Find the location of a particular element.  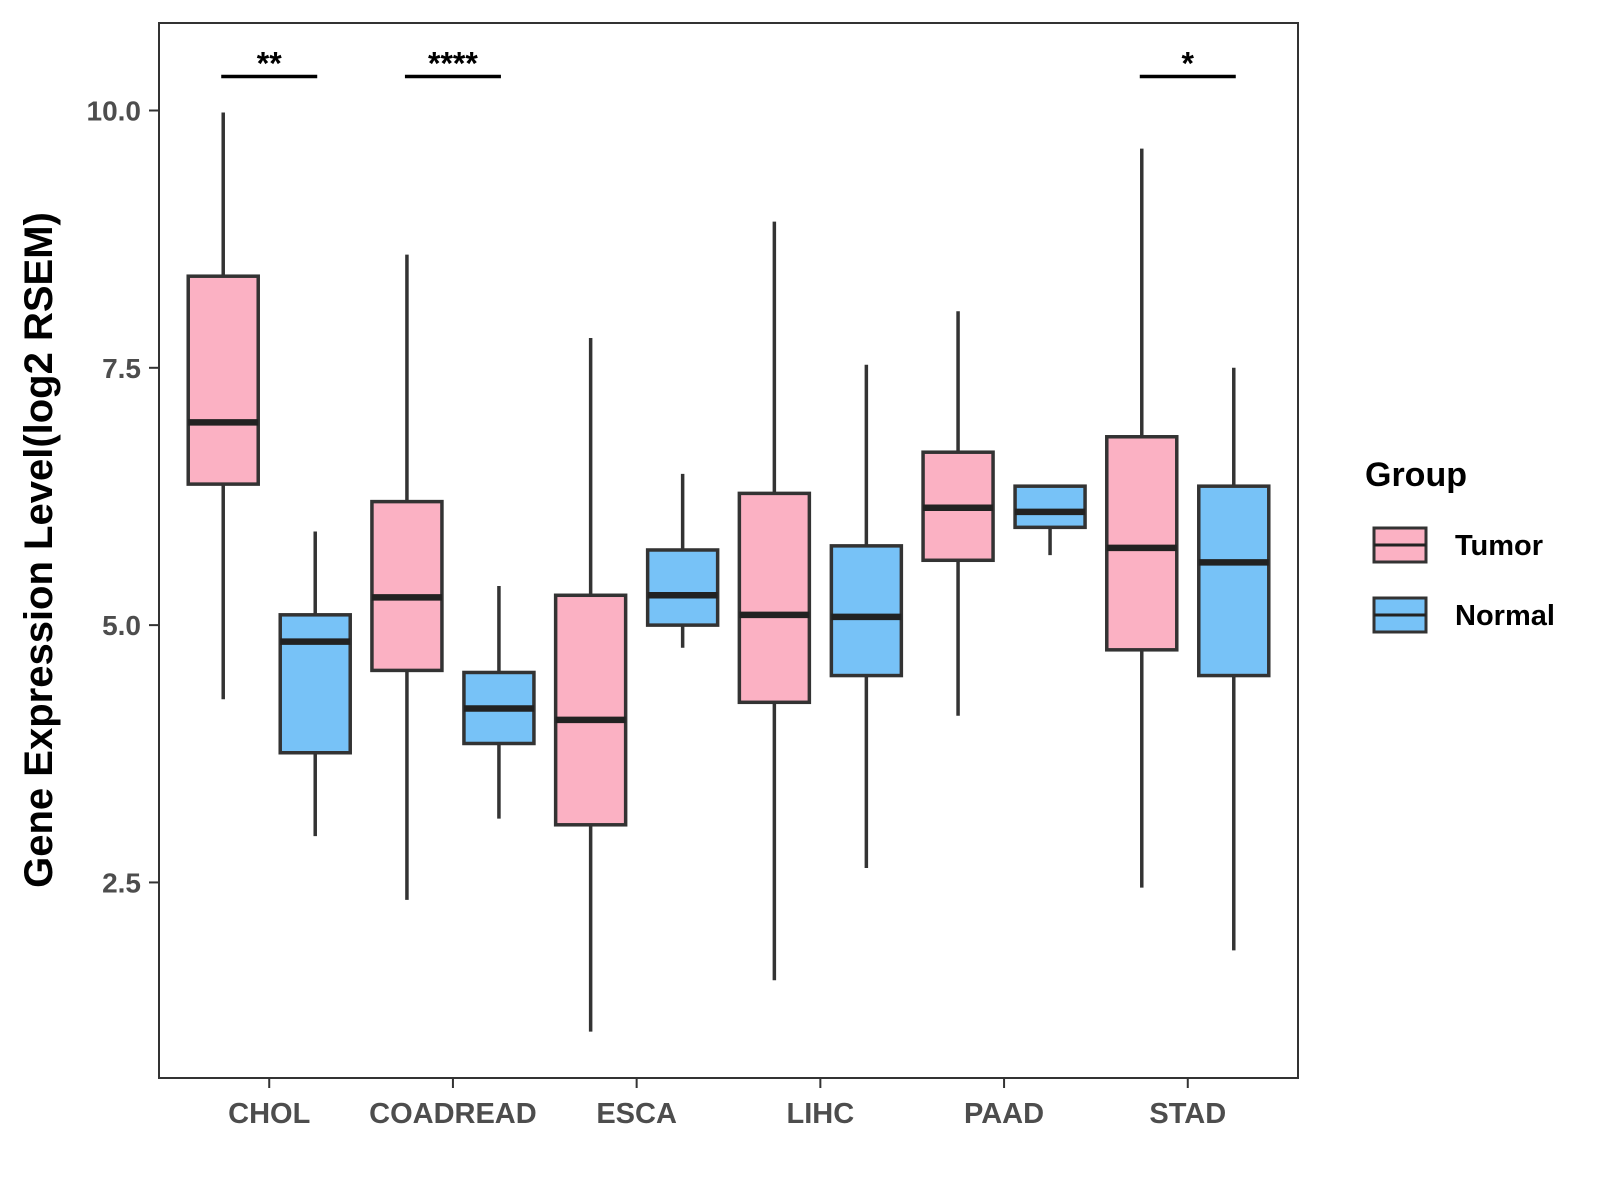

box-tumor-coadread is located at coordinates (407, 577).